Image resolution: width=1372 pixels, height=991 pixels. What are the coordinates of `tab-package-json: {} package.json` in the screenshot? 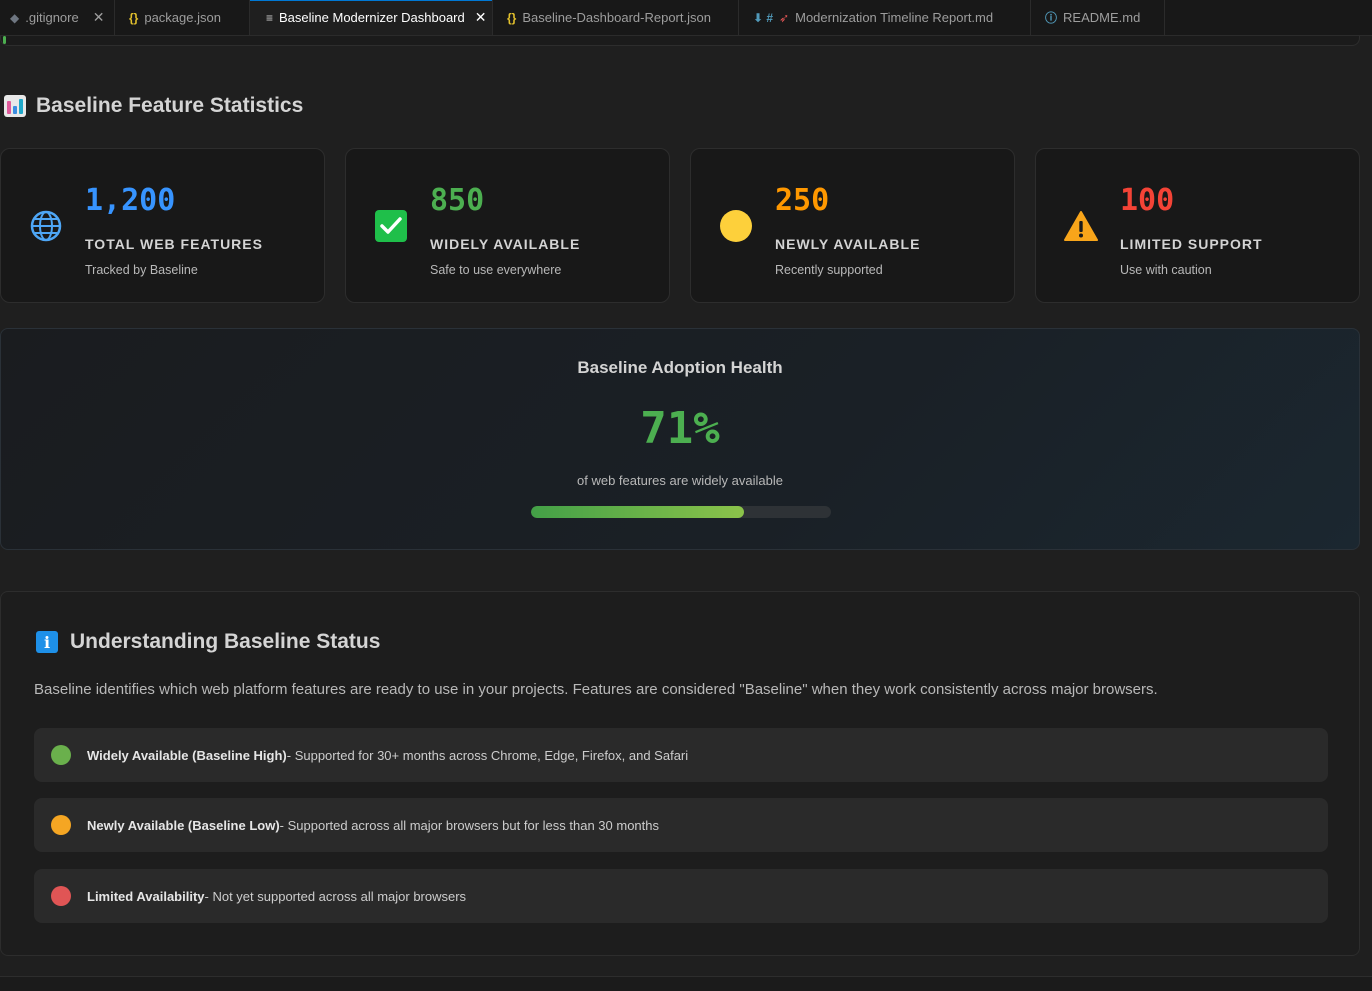 It's located at (182, 17).